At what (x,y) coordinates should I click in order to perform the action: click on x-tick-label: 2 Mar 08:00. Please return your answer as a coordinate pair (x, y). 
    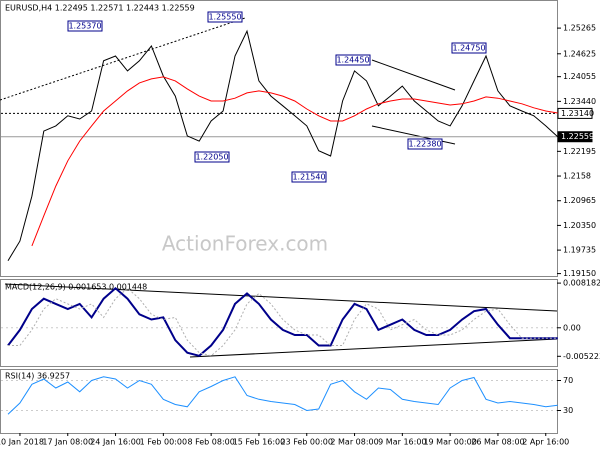
    Looking at the image, I should click on (354, 442).